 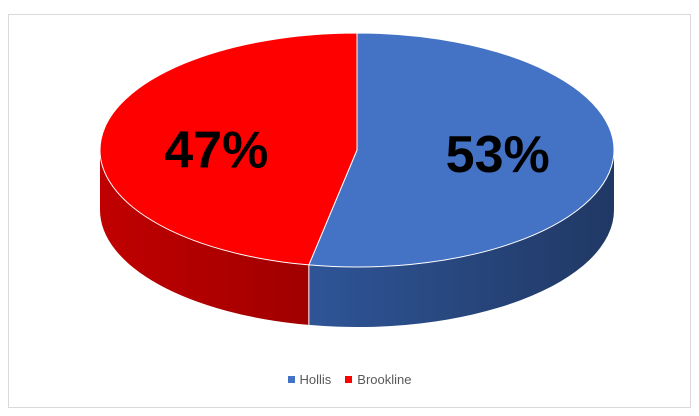 What do you see at coordinates (291, 379) in the screenshot?
I see `legend-swatch-hollis` at bounding box center [291, 379].